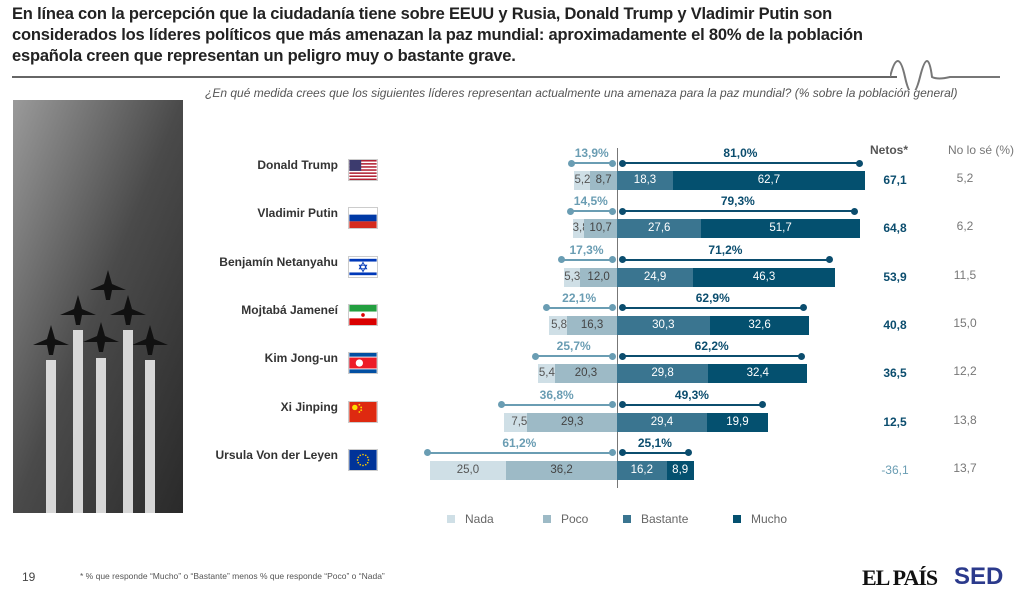  What do you see at coordinates (979, 576) in the screenshot?
I see `sed-logo: SED` at bounding box center [979, 576].